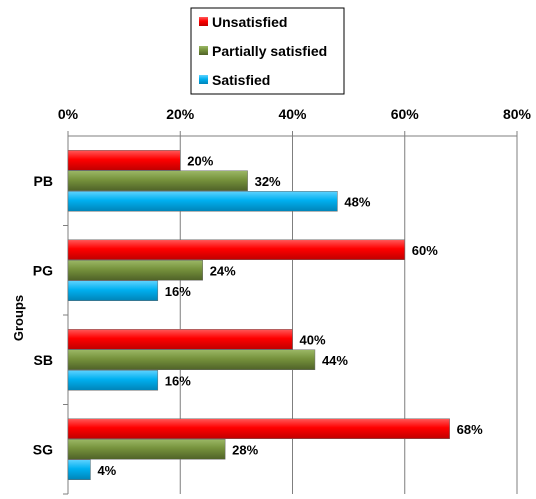 The image size is (536, 499). Describe the element at coordinates (43, 181) in the screenshot. I see `category-label: PB` at that location.